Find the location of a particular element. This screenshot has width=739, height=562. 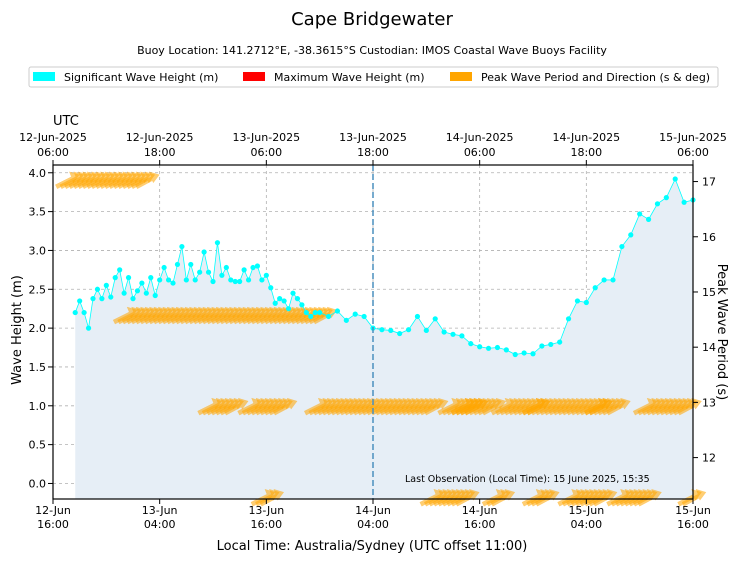

top-tick-time: 18:00 is located at coordinates (373, 152).